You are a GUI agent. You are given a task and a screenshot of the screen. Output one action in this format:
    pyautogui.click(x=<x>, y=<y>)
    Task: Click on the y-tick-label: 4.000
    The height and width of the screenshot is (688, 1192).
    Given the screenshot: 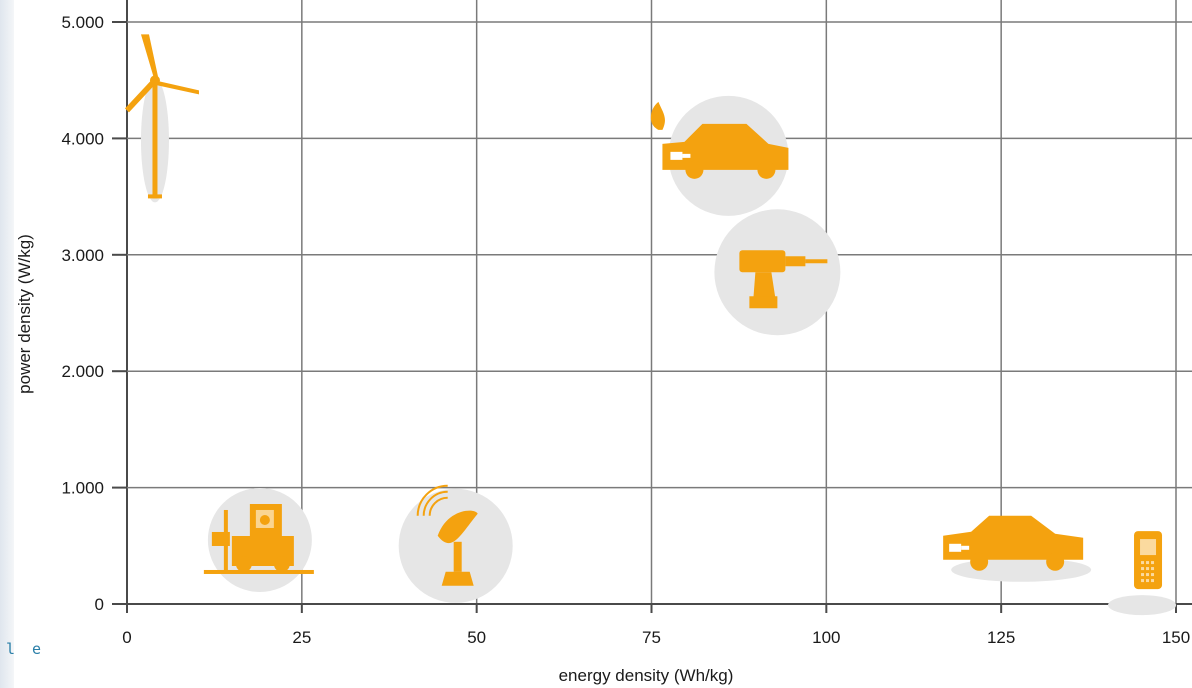 What is the action you would take?
    pyautogui.click(x=82, y=138)
    